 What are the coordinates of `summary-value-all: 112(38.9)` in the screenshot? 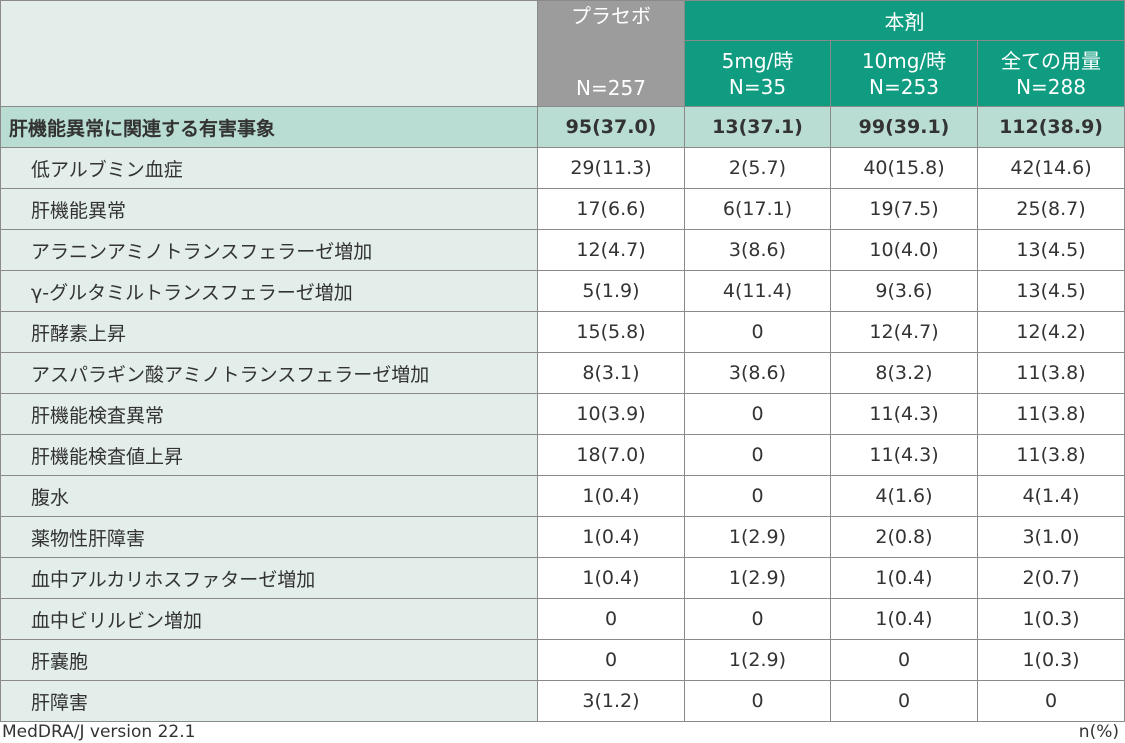 It's located at (1050, 127).